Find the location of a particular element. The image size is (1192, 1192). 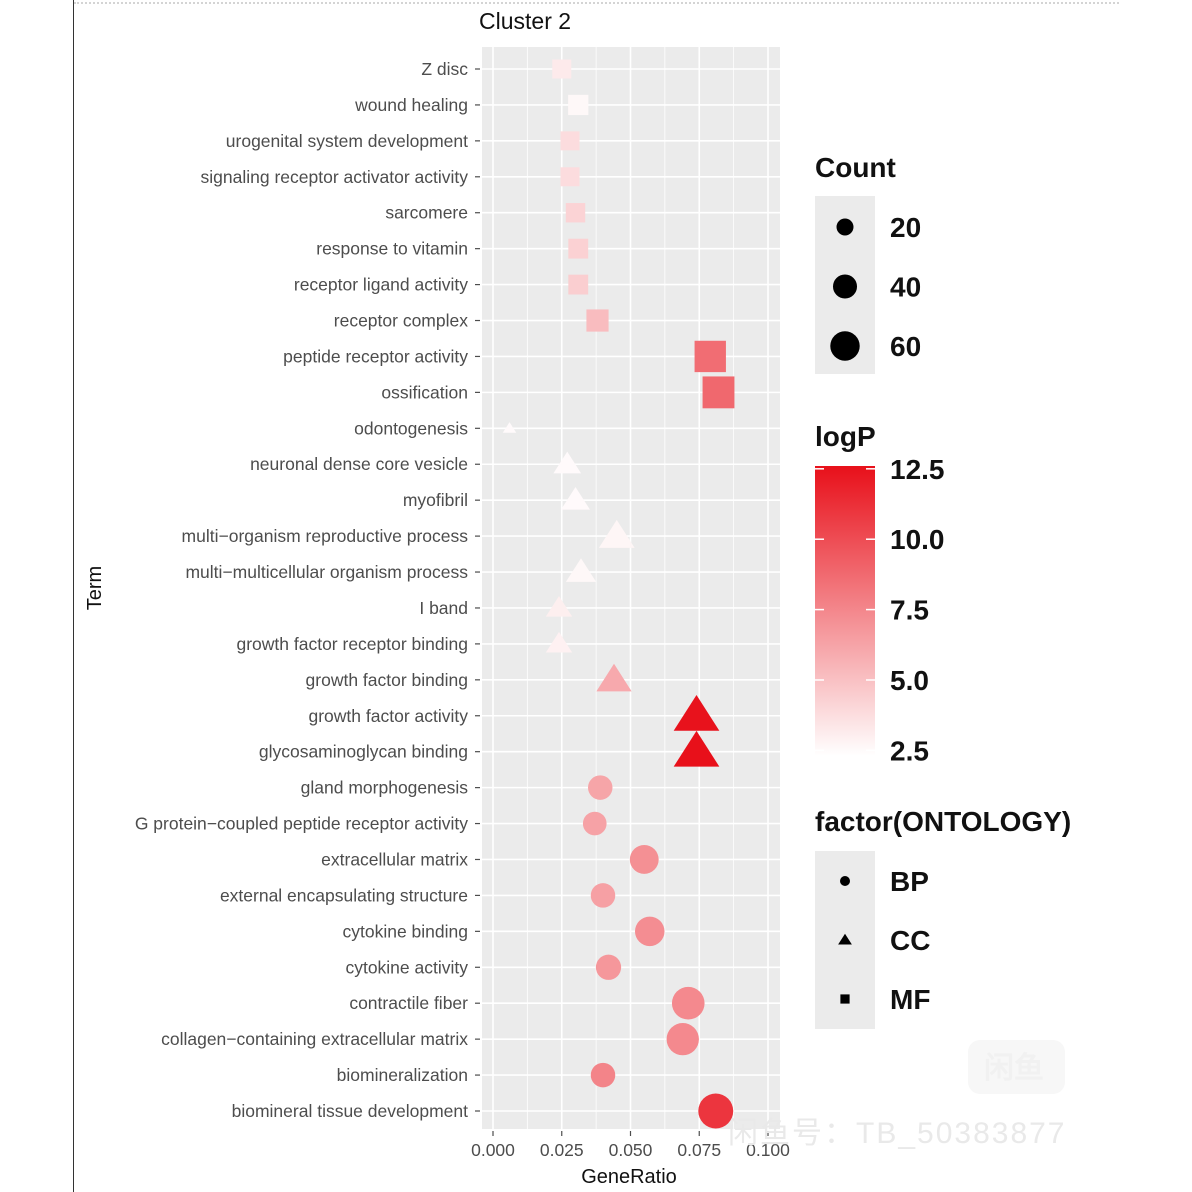

y-tick-label: peptide receptor activity is located at coordinates (375, 356).